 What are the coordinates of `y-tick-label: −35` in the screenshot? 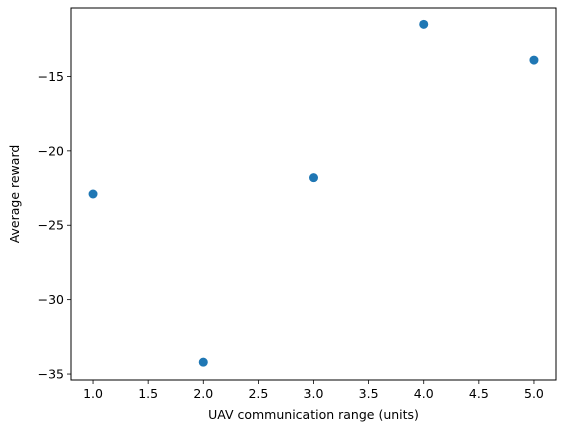 It's located at (51, 374).